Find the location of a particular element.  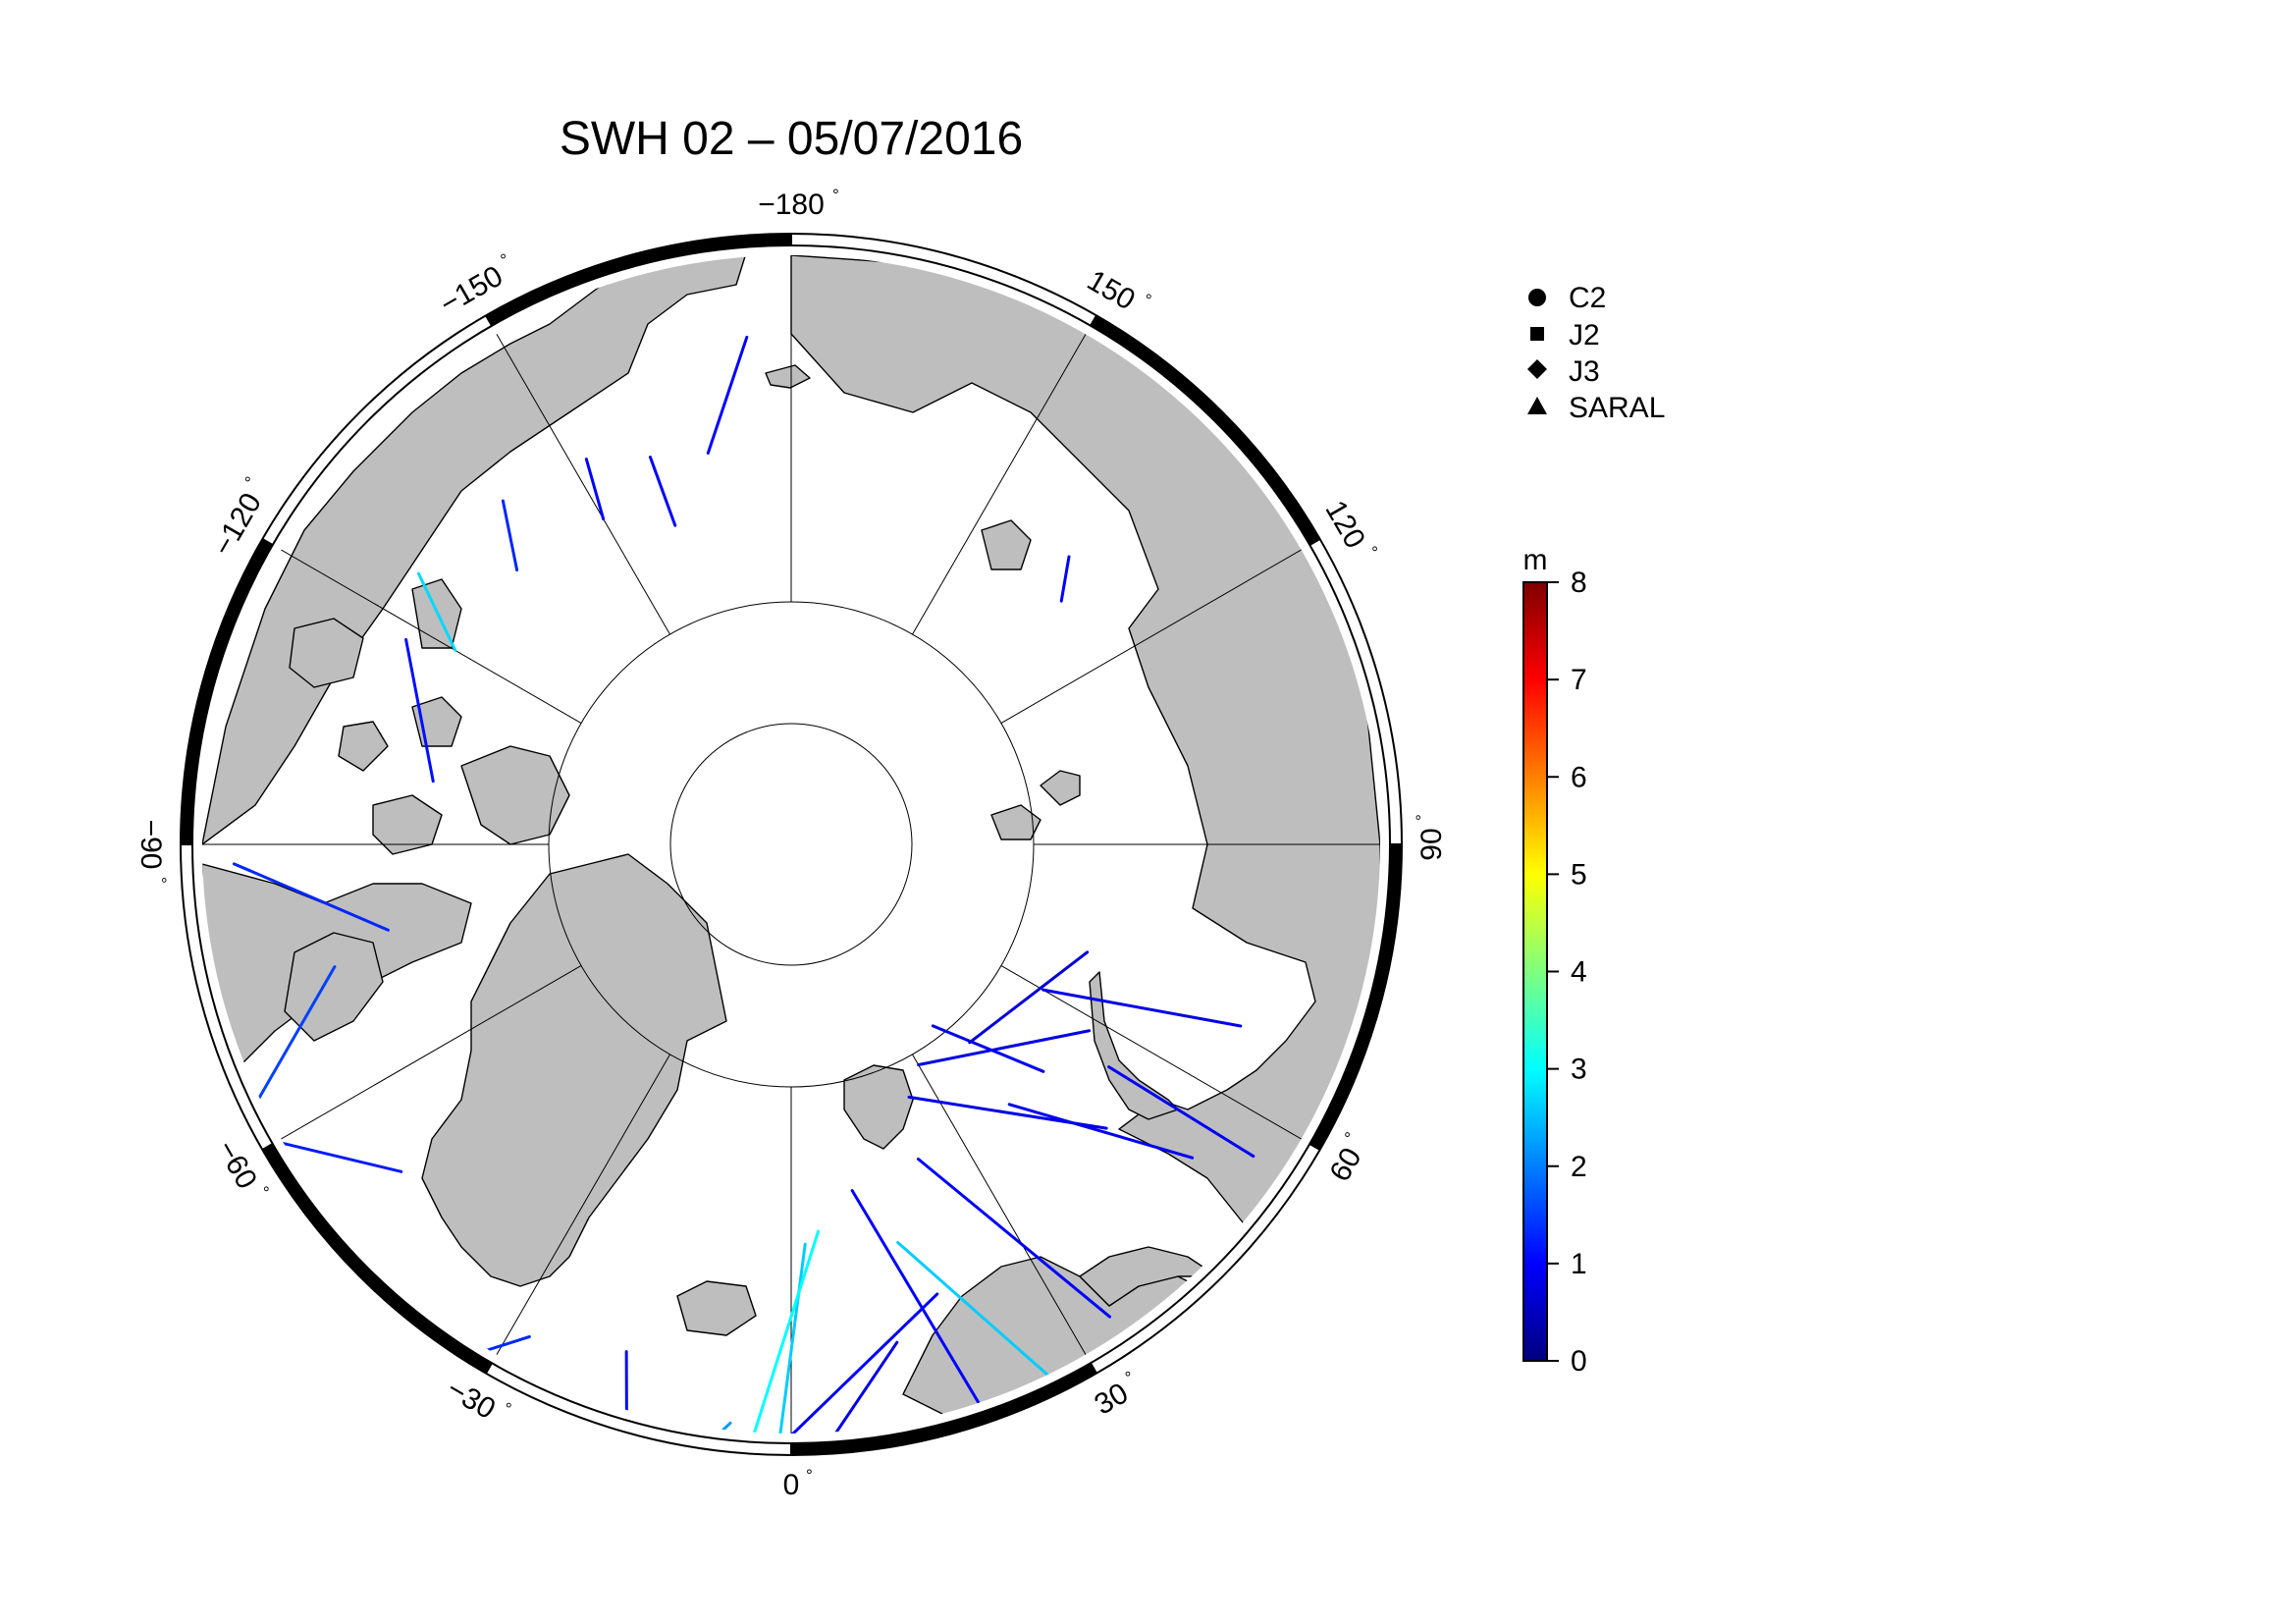

archipelago-island-b is located at coordinates (364, 746).